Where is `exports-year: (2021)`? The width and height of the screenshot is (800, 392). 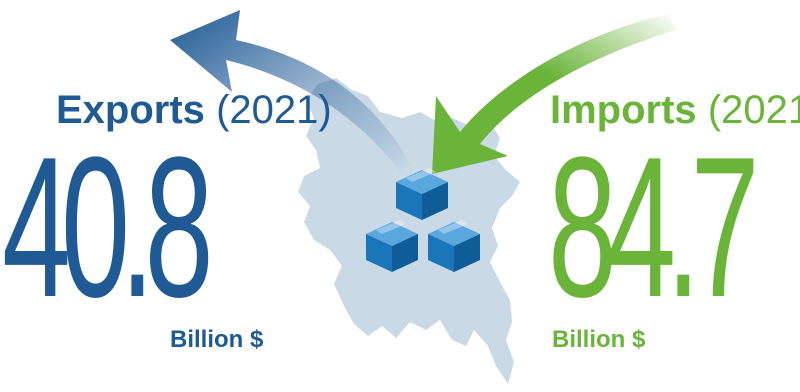 exports-year: (2021) is located at coordinates (274, 110).